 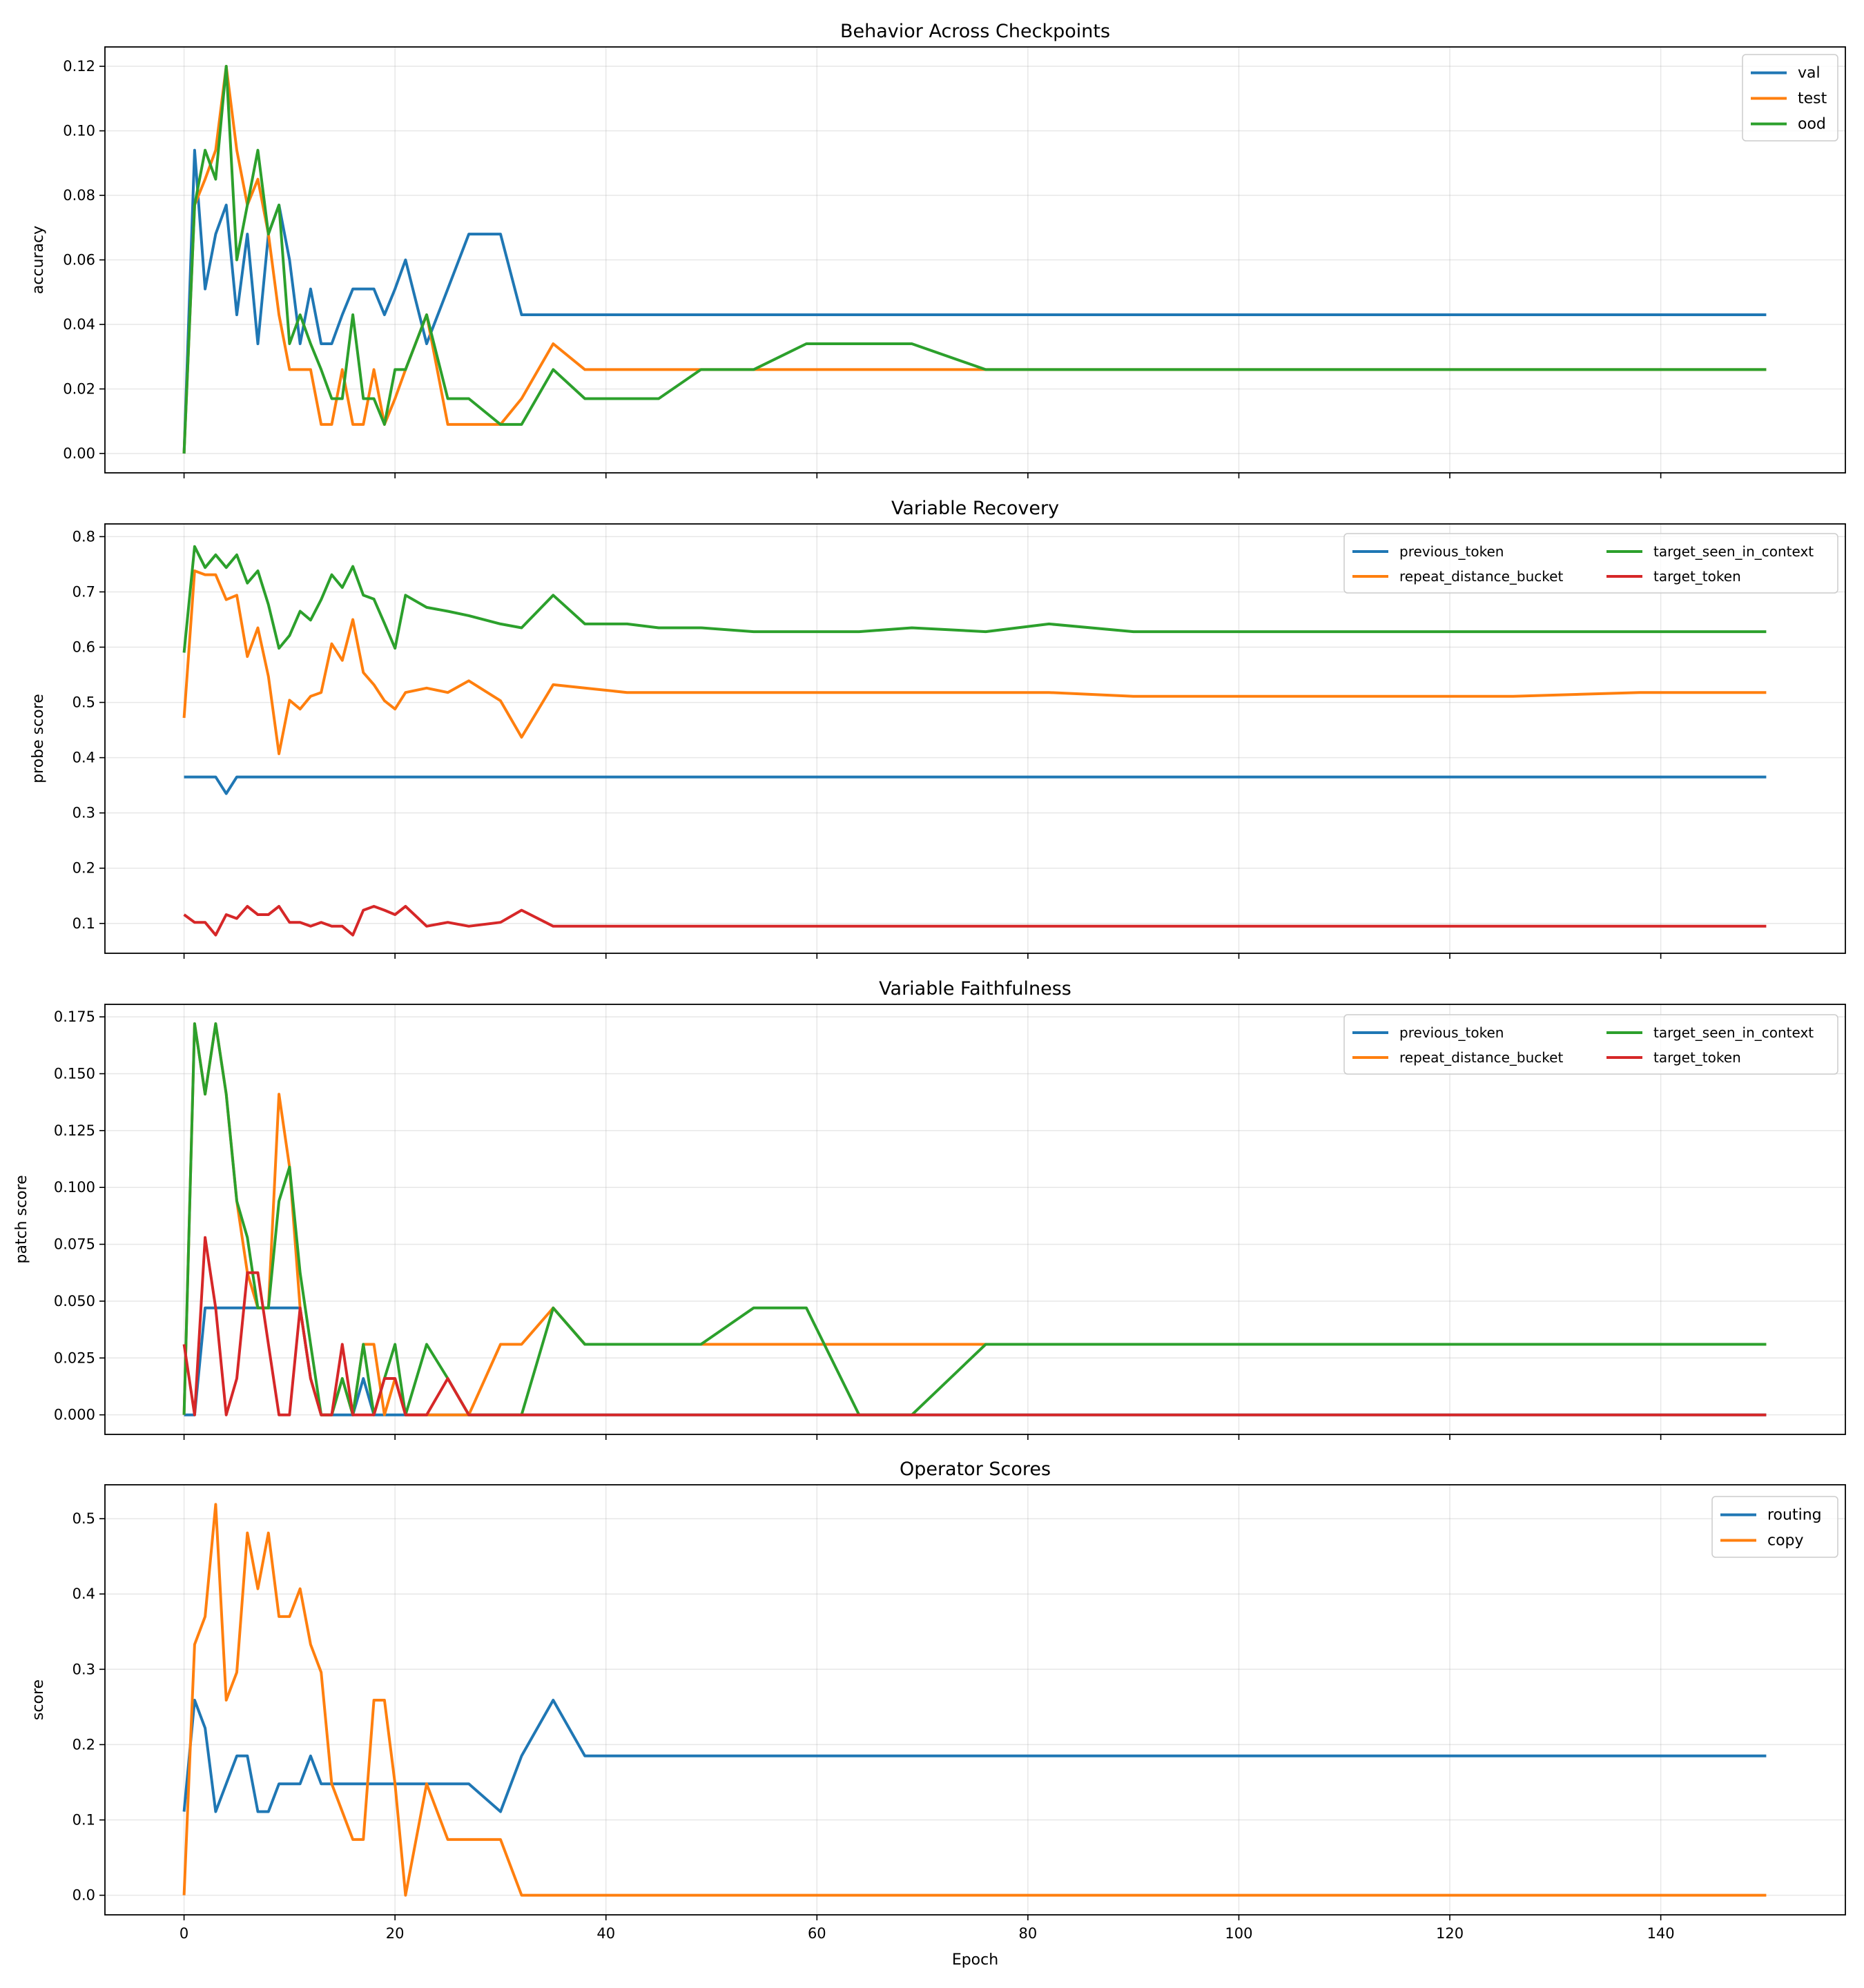 What do you see at coordinates (39, 260) in the screenshot?
I see `y-axis-label: accuracy` at bounding box center [39, 260].